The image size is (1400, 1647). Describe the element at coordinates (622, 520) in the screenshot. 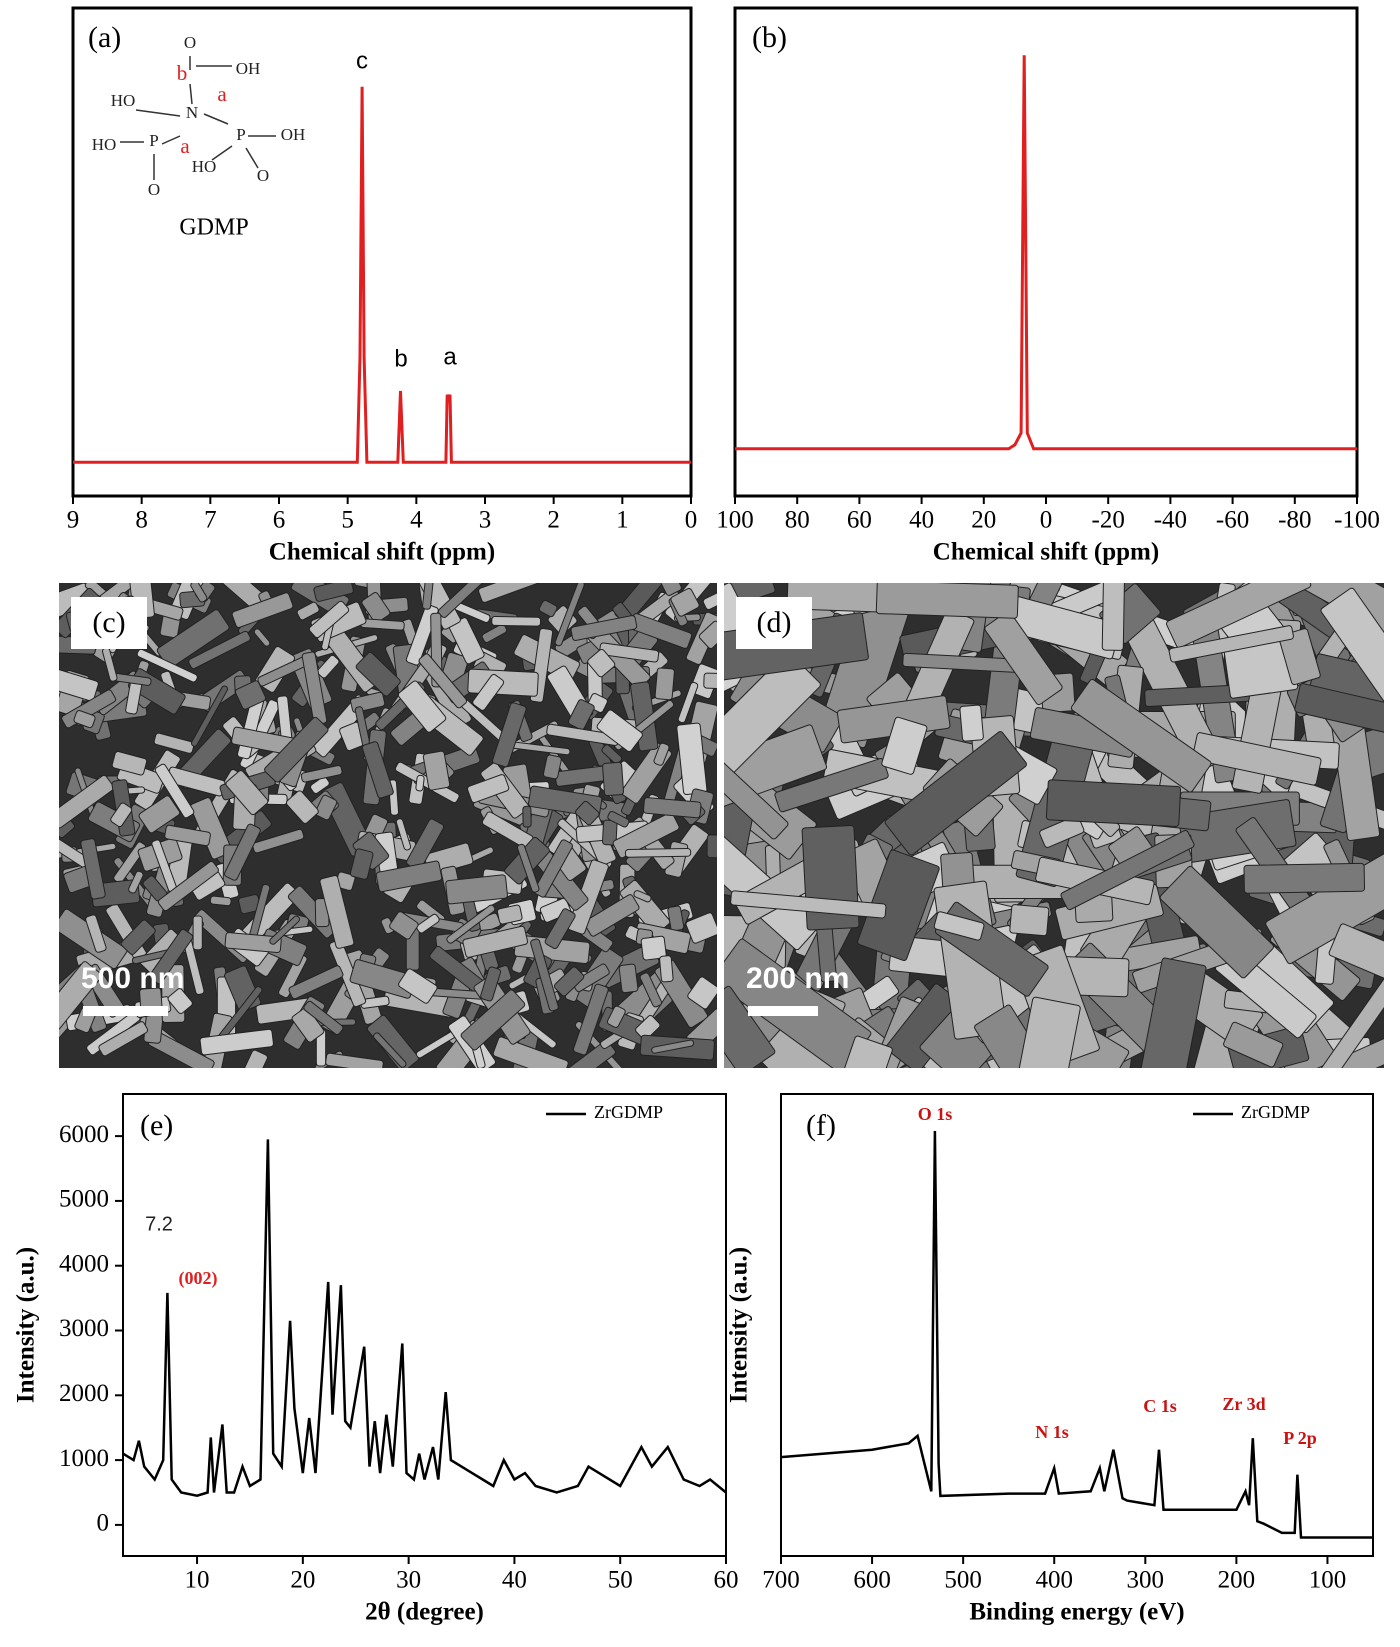

I see `x-tick-label: 1` at that location.